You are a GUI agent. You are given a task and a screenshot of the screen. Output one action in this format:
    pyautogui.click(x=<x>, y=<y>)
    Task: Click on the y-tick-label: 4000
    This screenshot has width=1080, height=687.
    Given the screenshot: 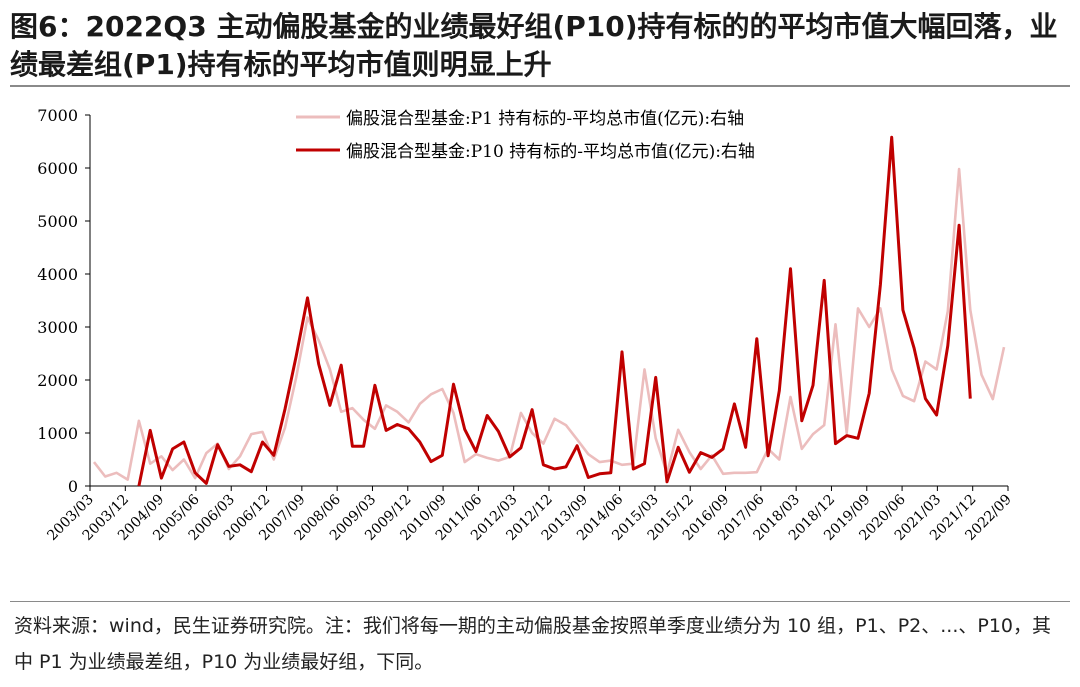 What is the action you would take?
    pyautogui.click(x=57, y=274)
    